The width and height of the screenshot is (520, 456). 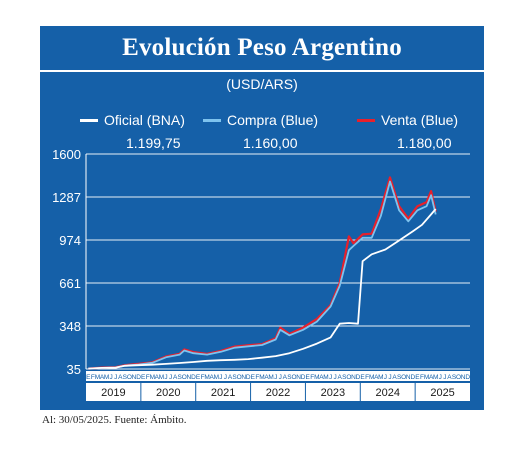 I want to click on year-tick-label: 2024, so click(x=387, y=393).